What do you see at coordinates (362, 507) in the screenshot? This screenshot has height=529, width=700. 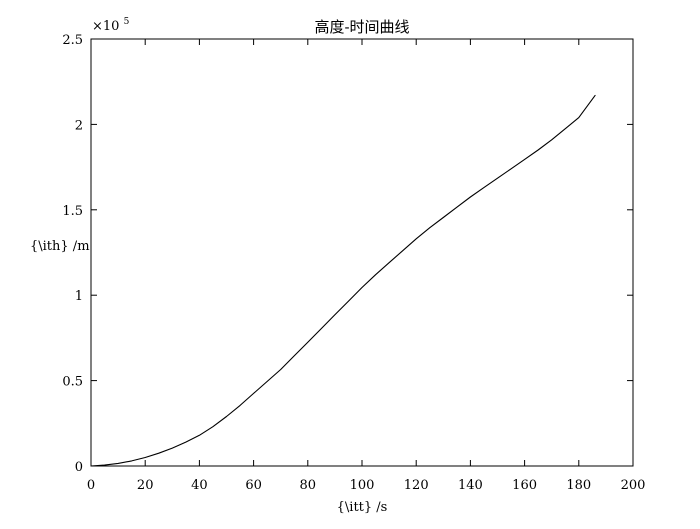 I see `x-axis-label: {\itt} /s` at bounding box center [362, 507].